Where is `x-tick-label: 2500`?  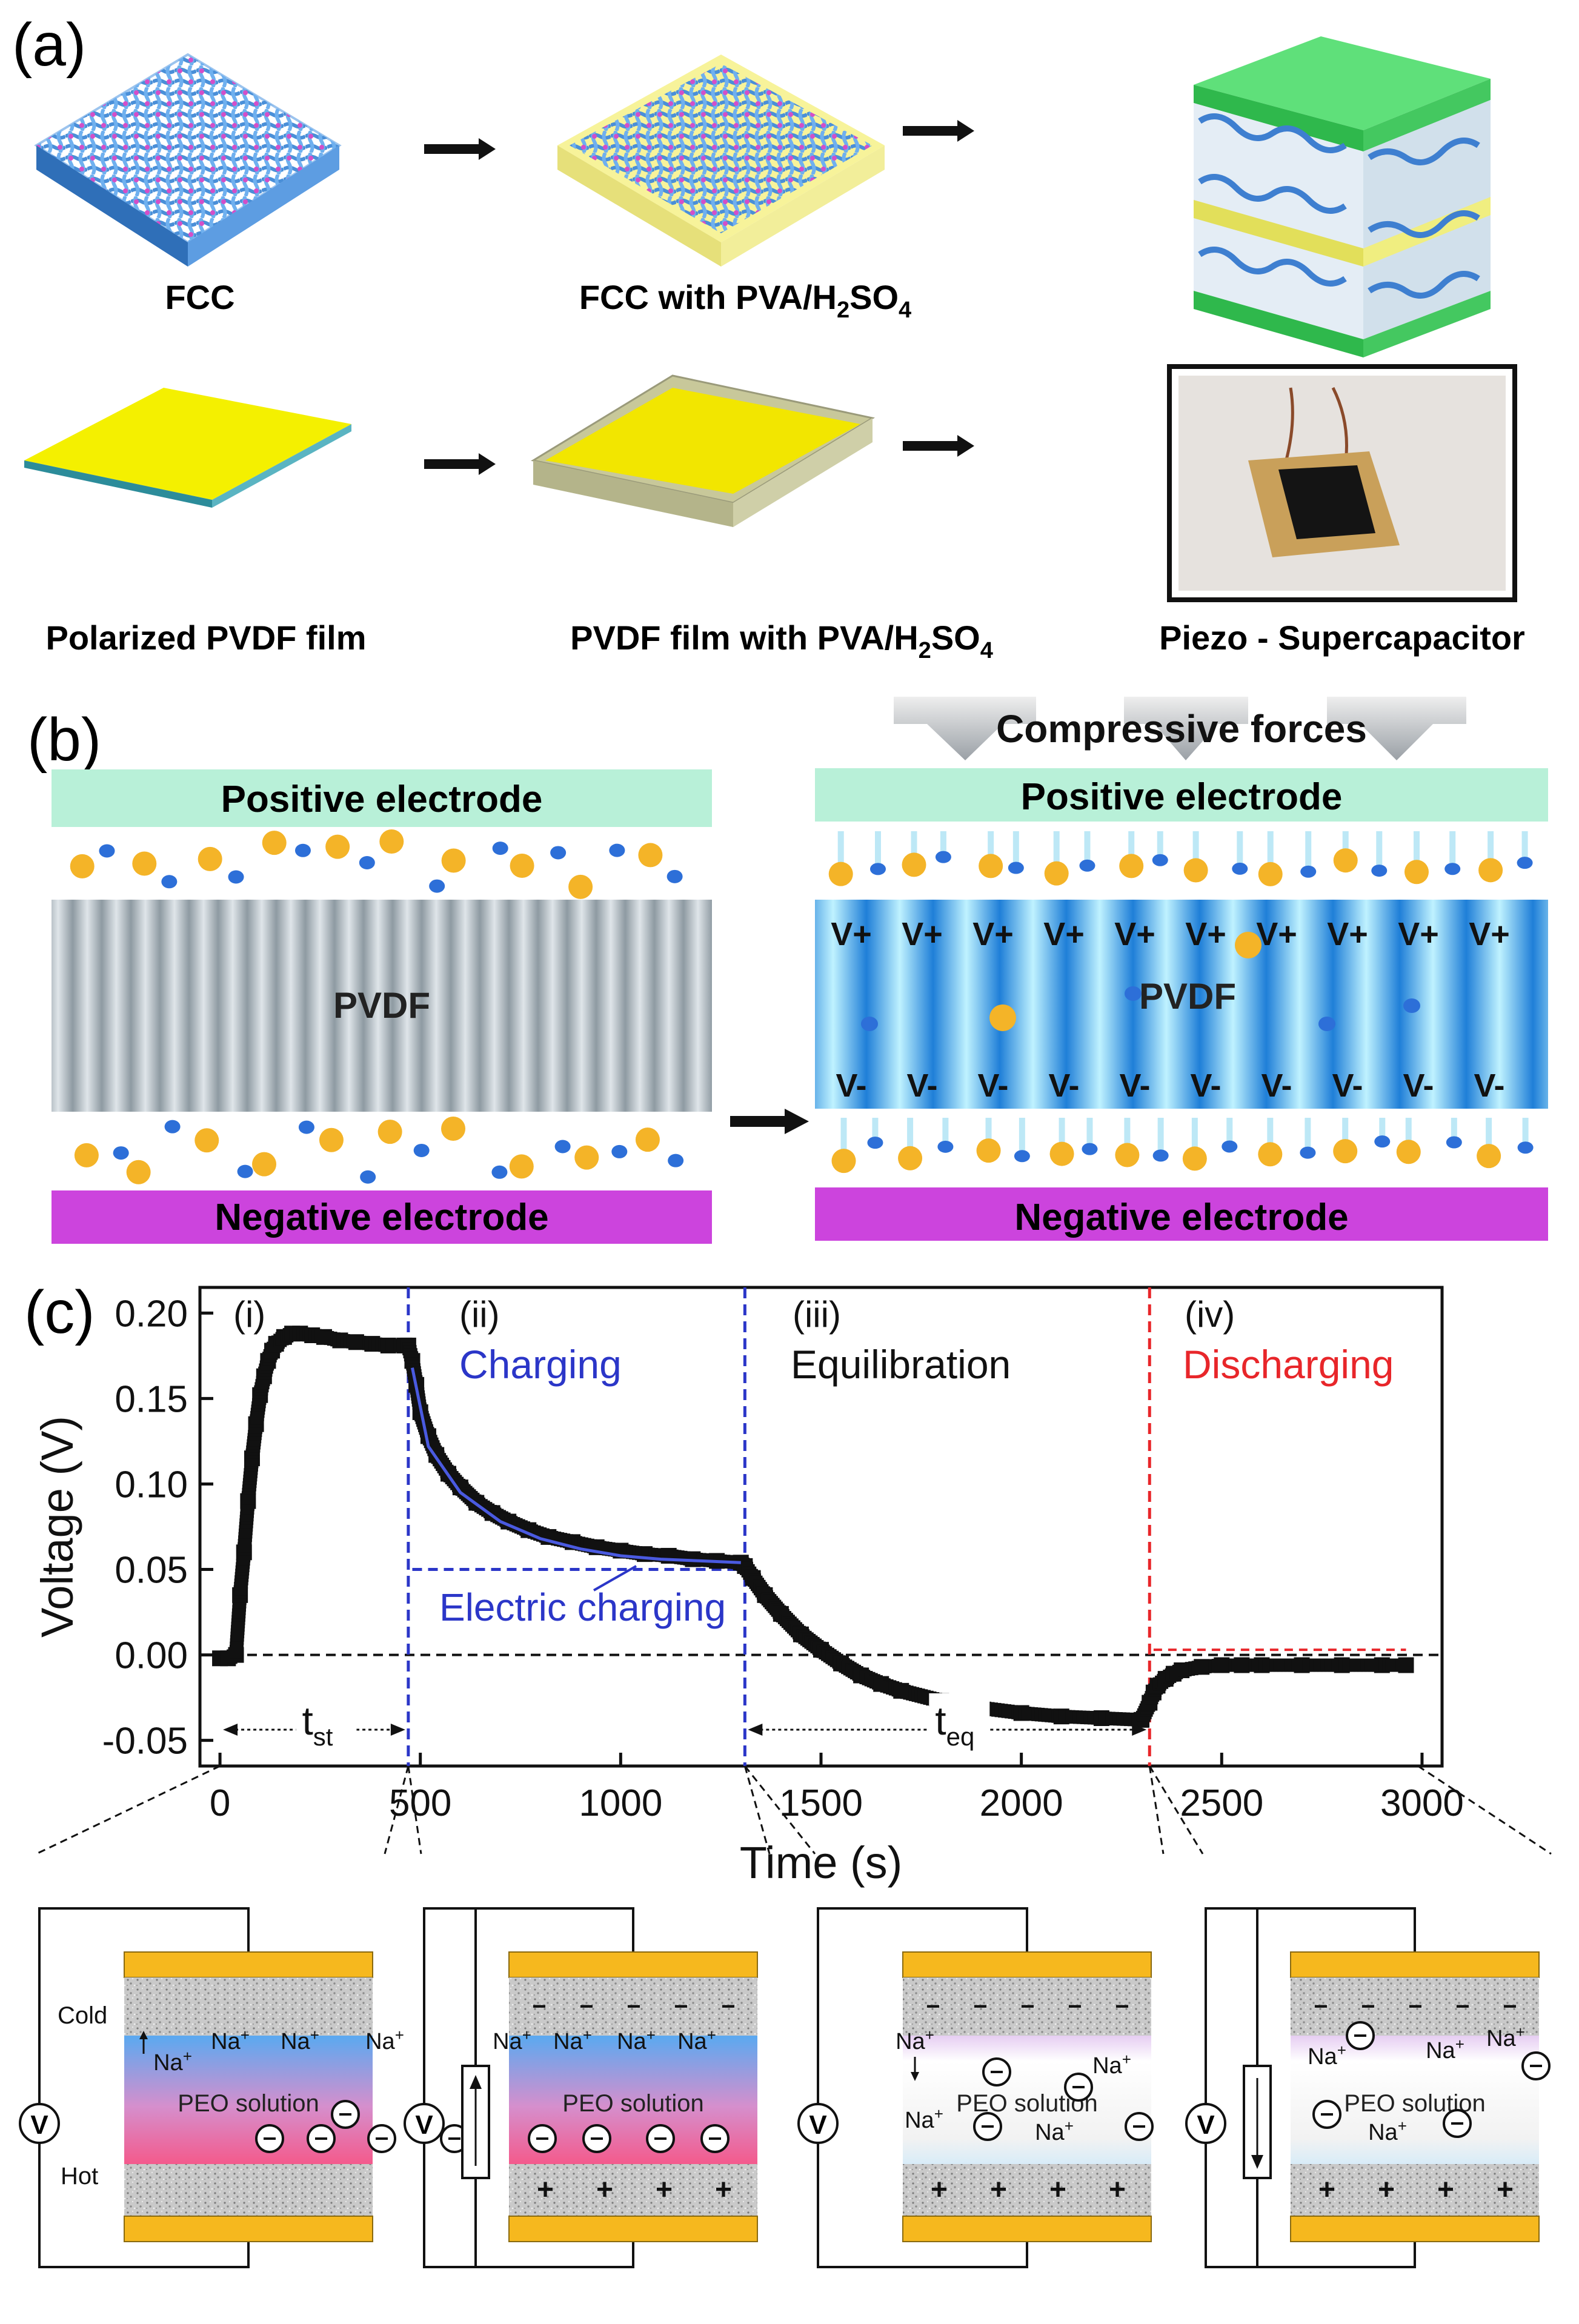
x-tick-label: 2500 is located at coordinates (1221, 1803).